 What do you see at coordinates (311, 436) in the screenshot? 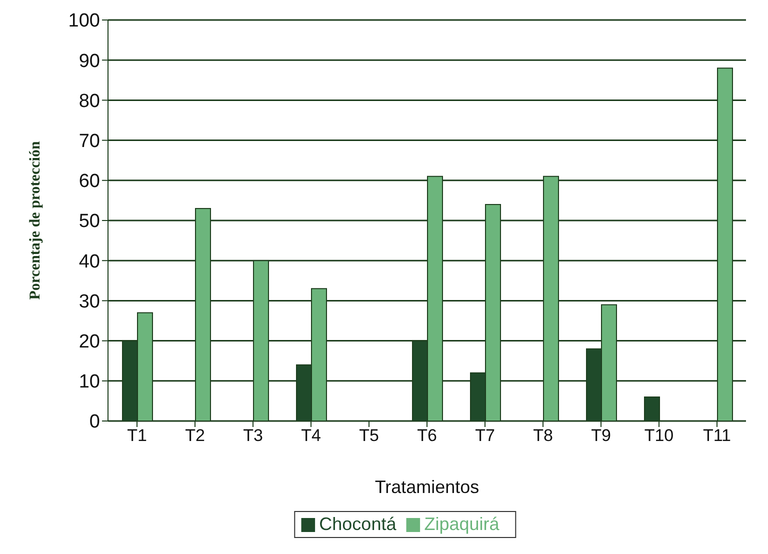
I see `x-tick-label: T4` at bounding box center [311, 436].